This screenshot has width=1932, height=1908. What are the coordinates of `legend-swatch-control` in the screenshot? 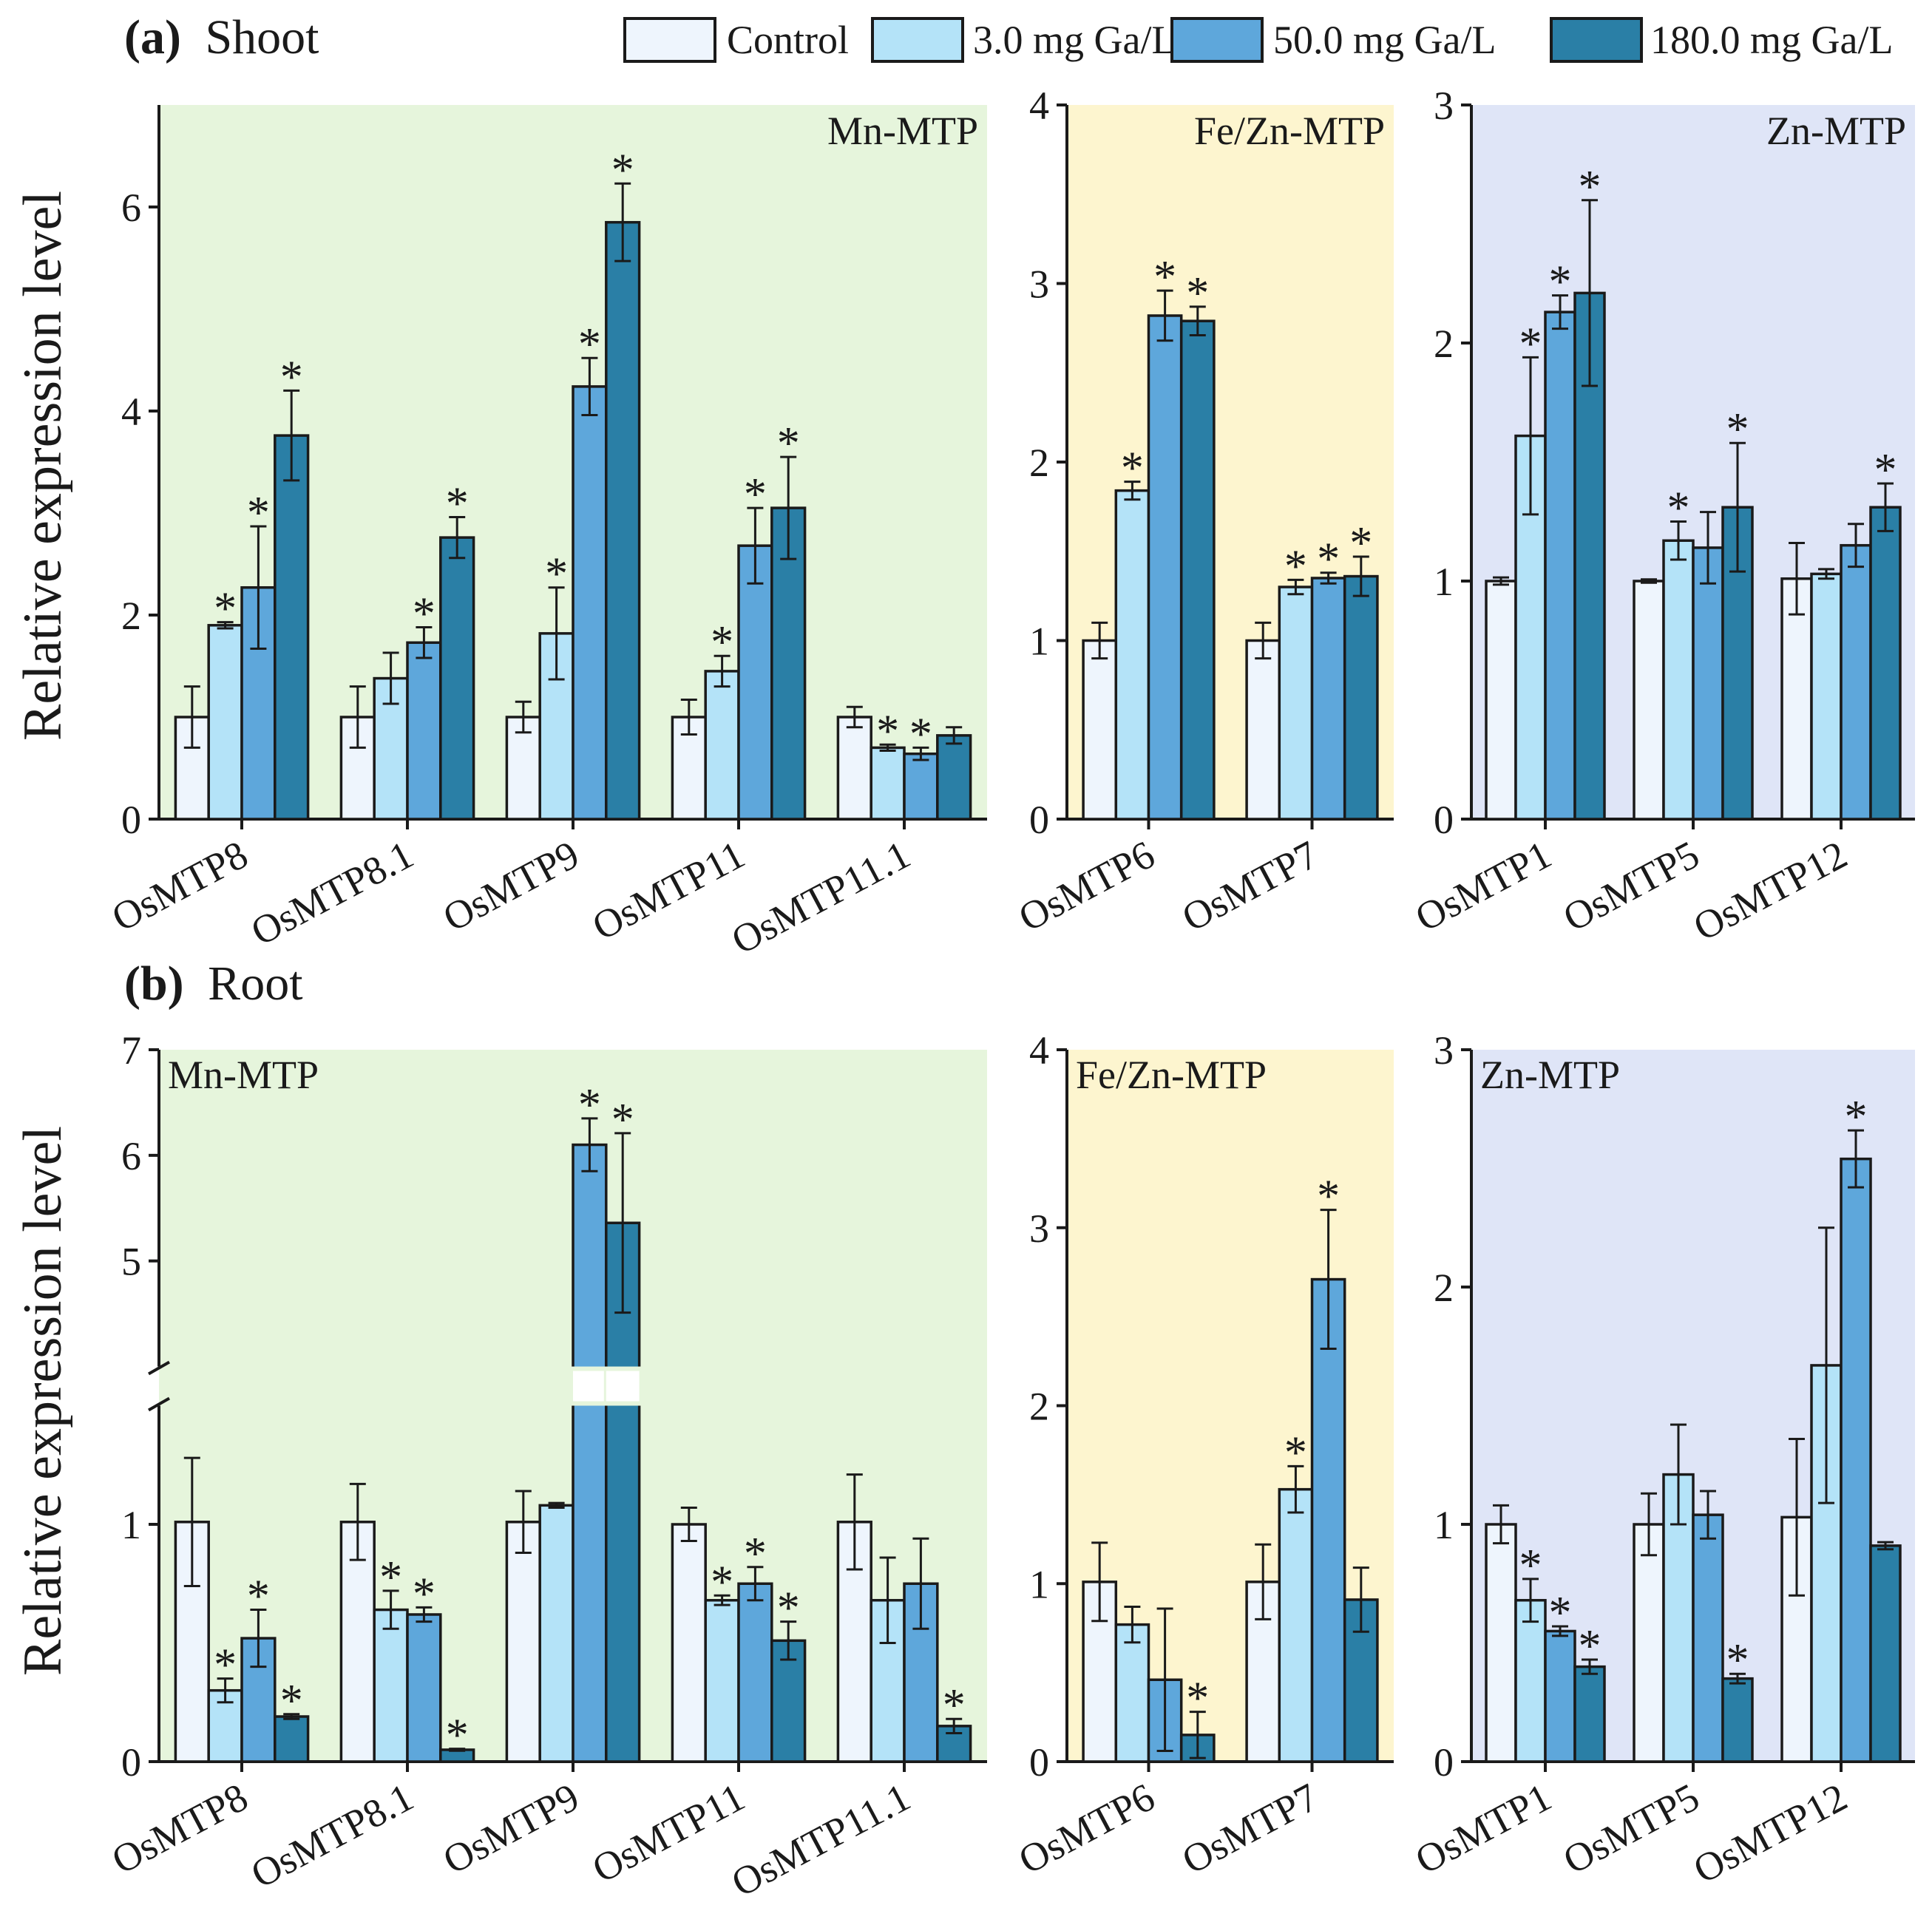 It's located at (669, 40).